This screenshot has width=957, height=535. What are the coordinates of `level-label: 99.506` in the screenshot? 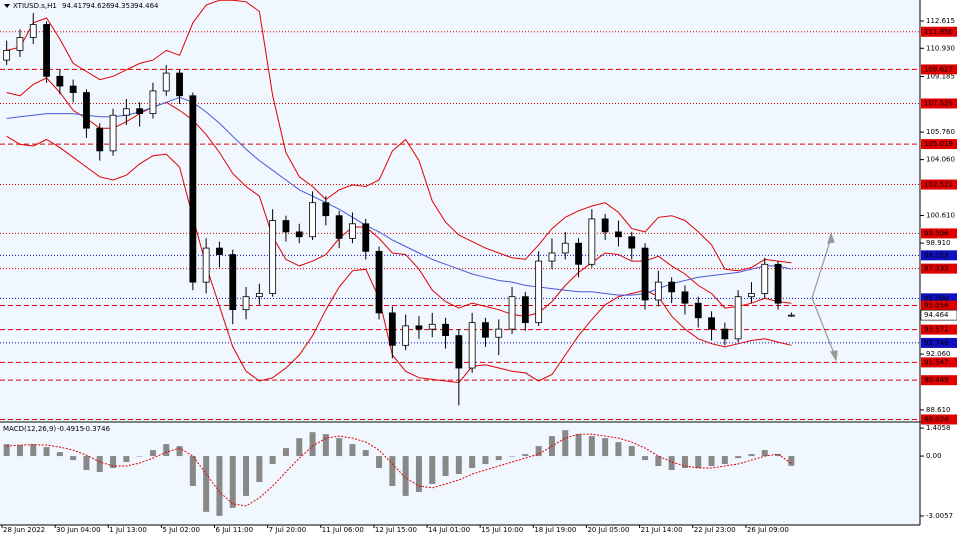 It's located at (936, 233).